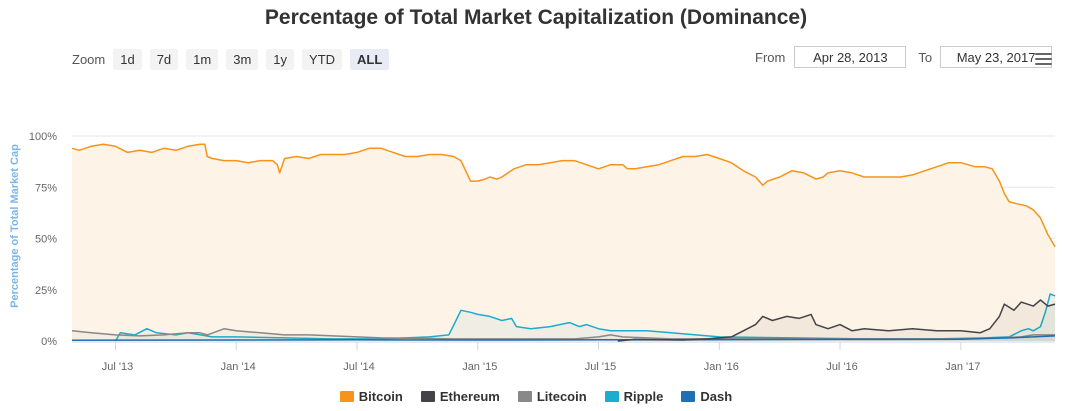 The height and width of the screenshot is (411, 1072). What do you see at coordinates (563, 334) in the screenshot?
I see `litecoin-area` at bounding box center [563, 334].